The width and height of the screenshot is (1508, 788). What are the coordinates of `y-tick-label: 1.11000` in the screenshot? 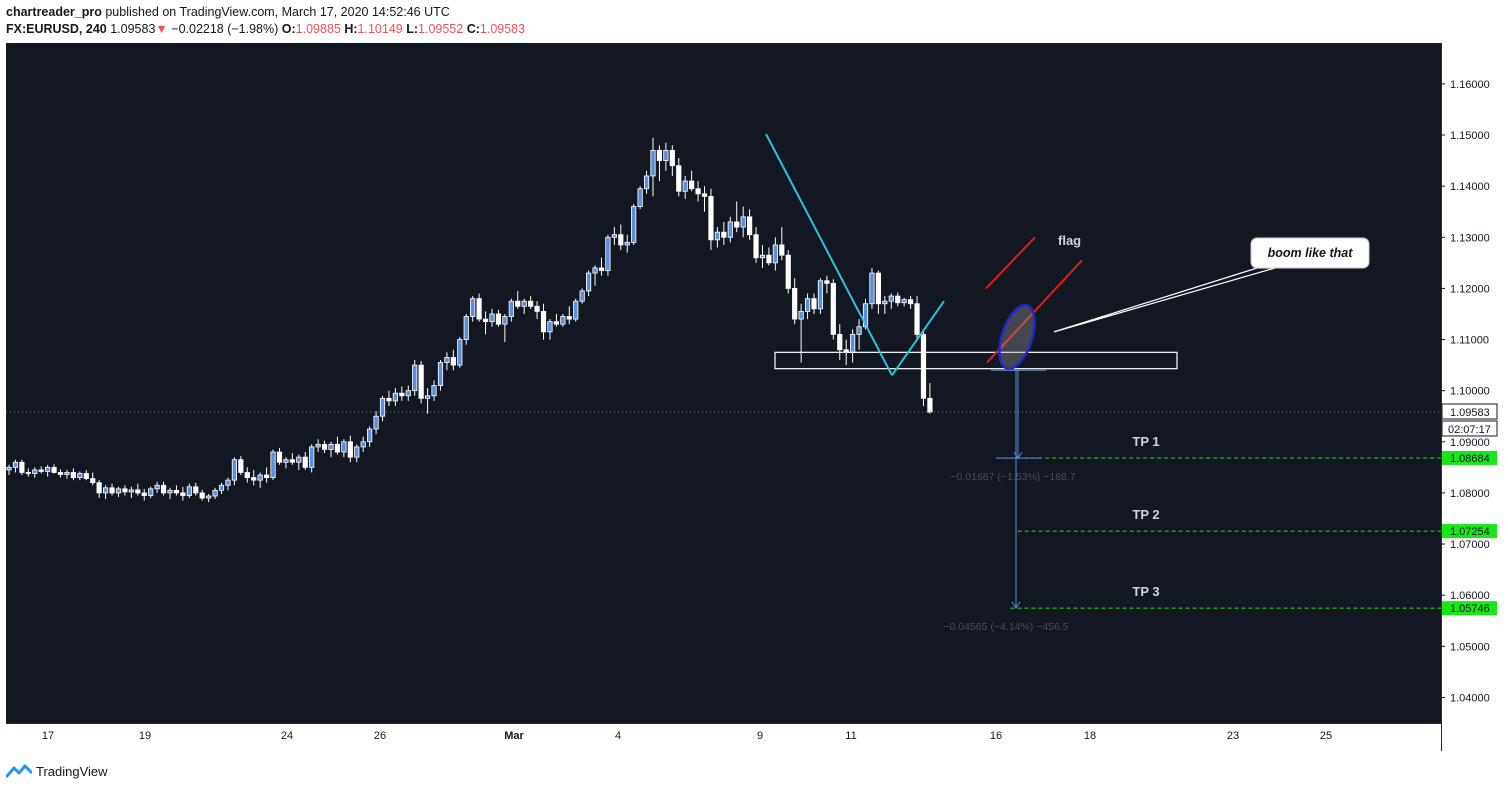 It's located at (1469, 341).